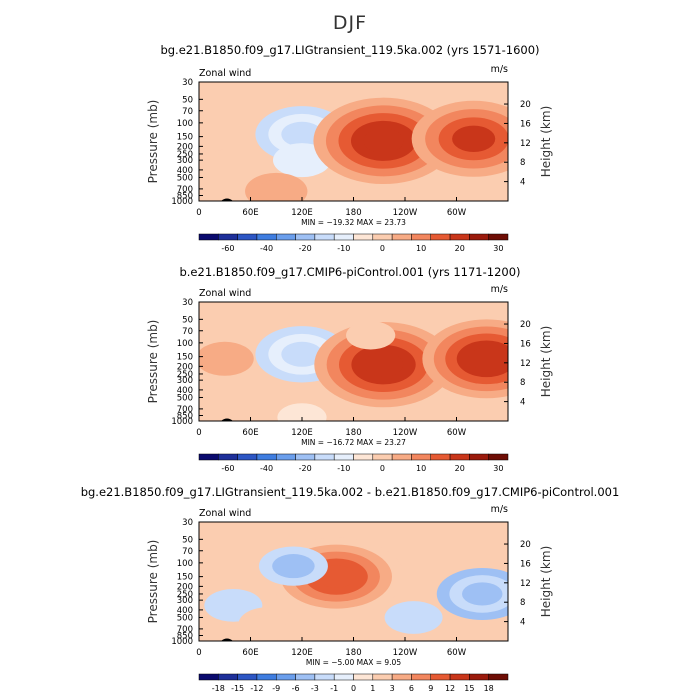 The width and height of the screenshot is (700, 700). Describe the element at coordinates (225, 293) in the screenshot. I see `panel-2-field-label: Zonal wind` at that location.